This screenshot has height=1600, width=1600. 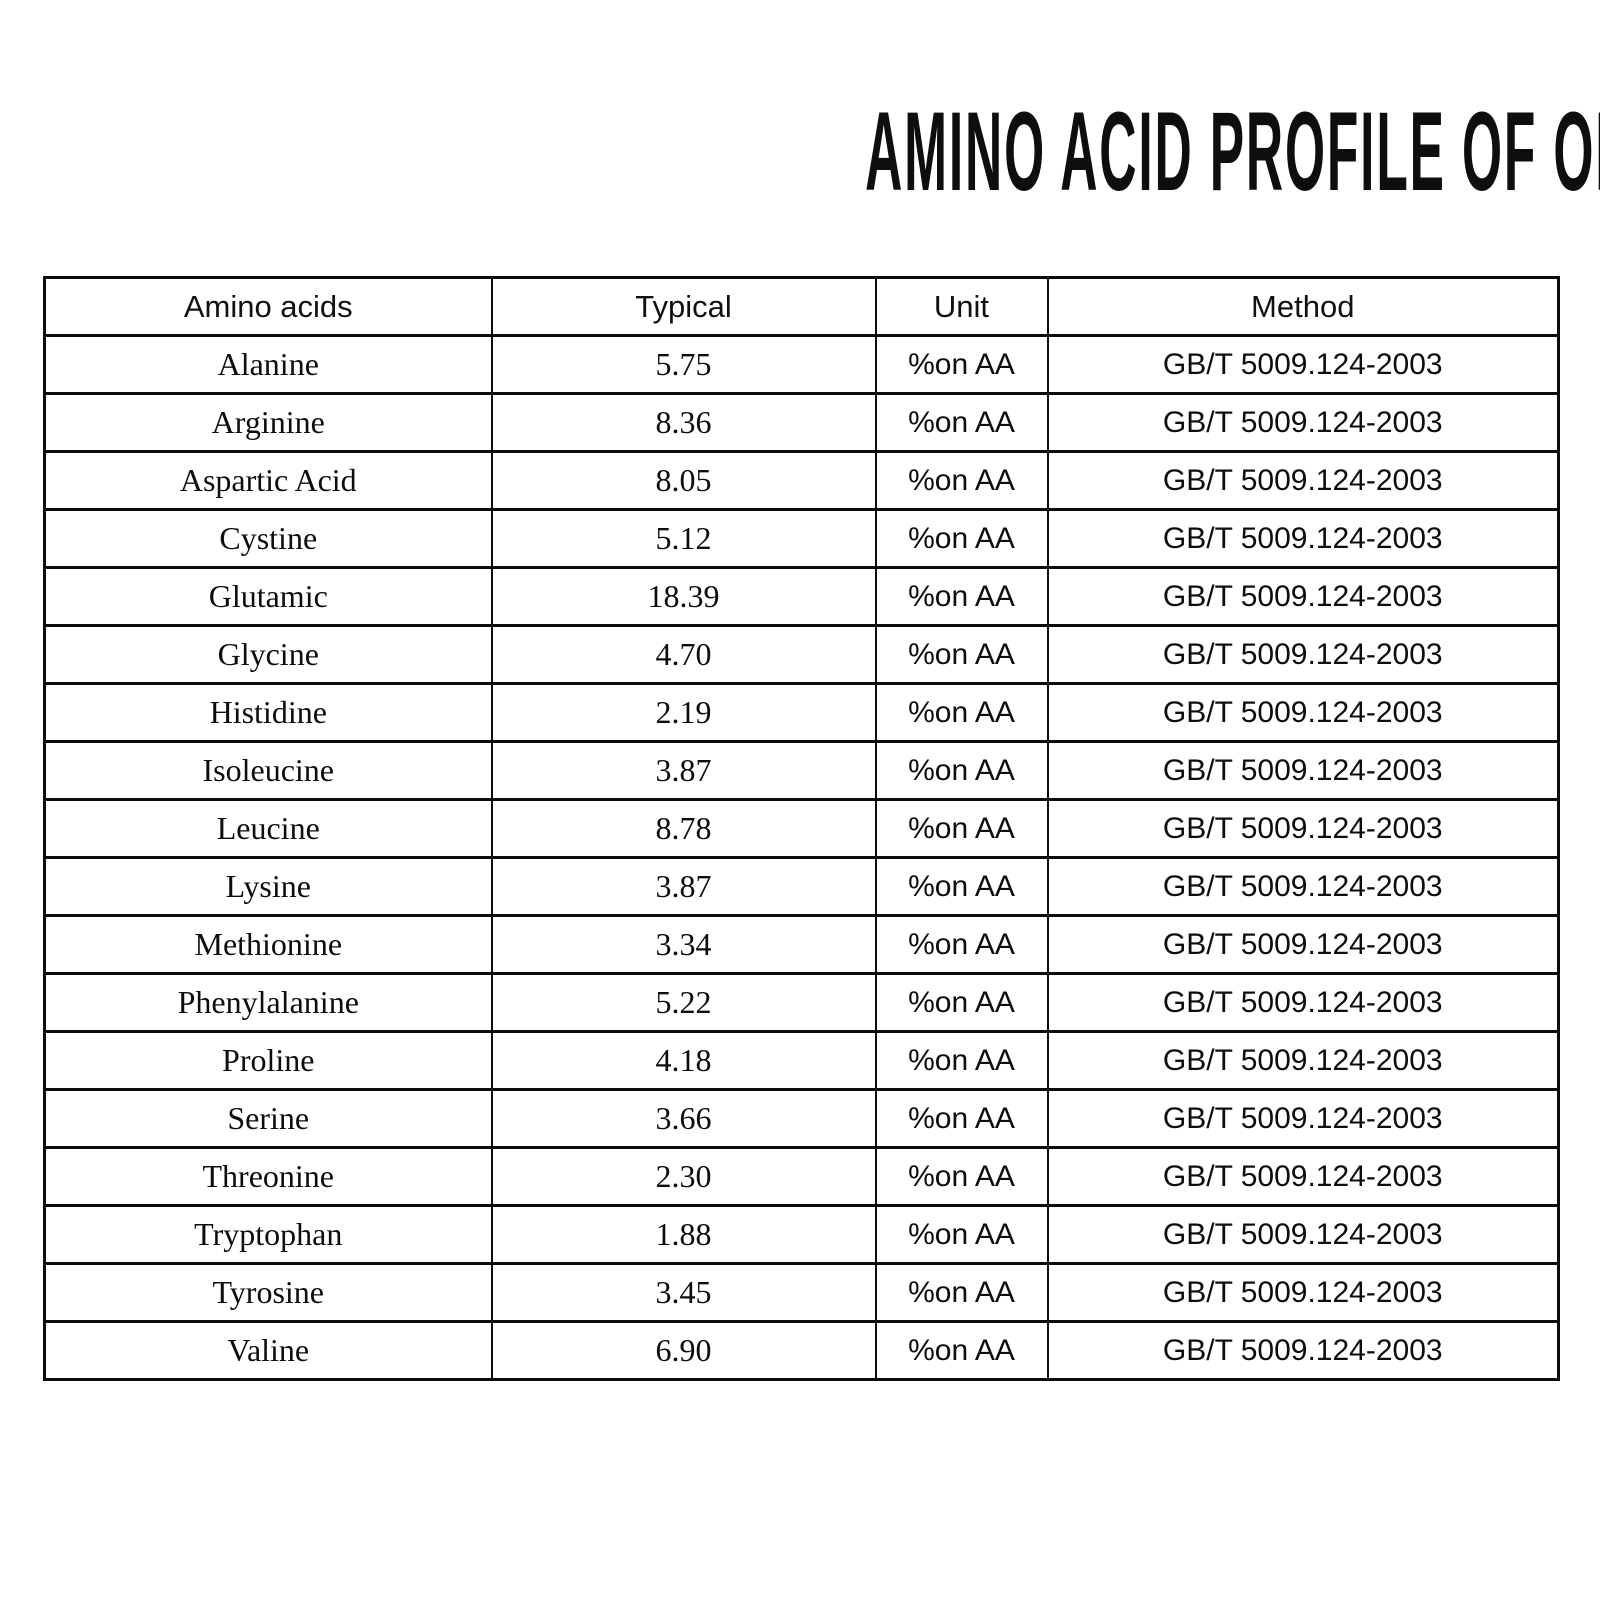 What do you see at coordinates (683, 712) in the screenshot?
I see `cell-typical: 2.19` at bounding box center [683, 712].